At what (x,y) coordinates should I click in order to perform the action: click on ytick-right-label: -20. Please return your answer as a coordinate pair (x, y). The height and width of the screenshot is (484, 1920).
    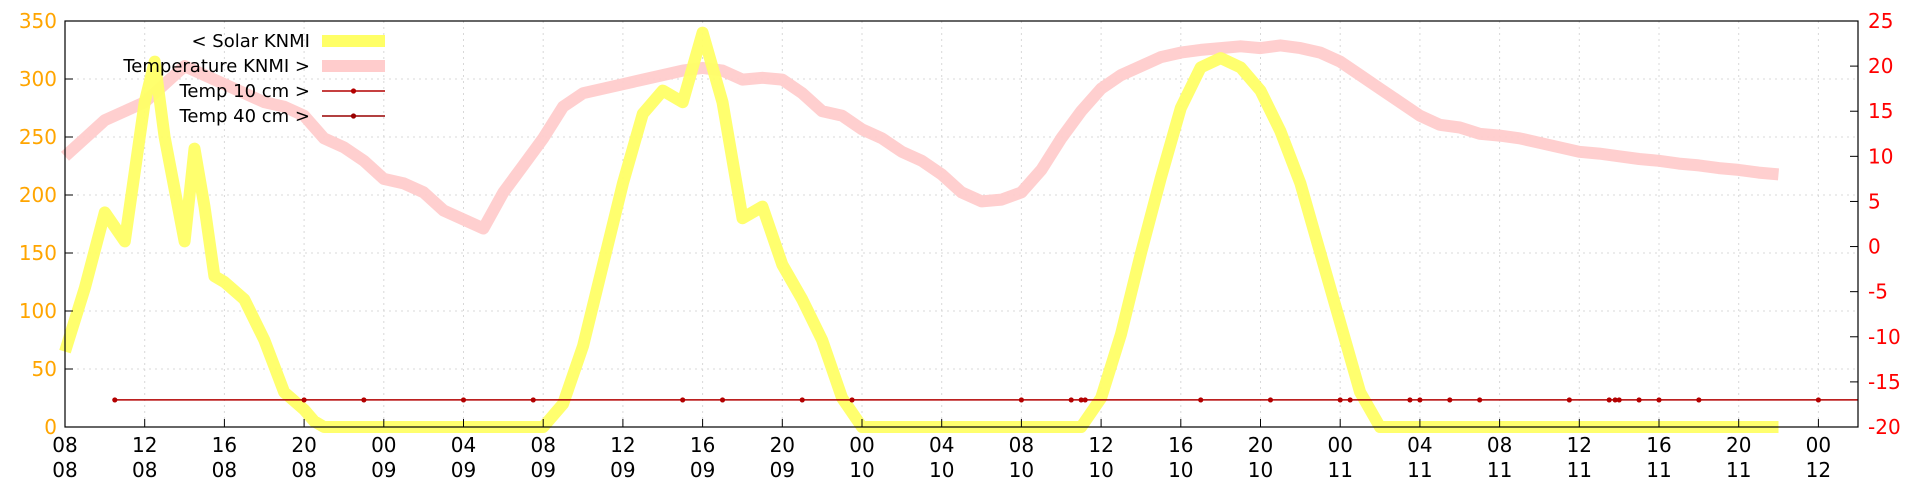
    Looking at the image, I should click on (1884, 427).